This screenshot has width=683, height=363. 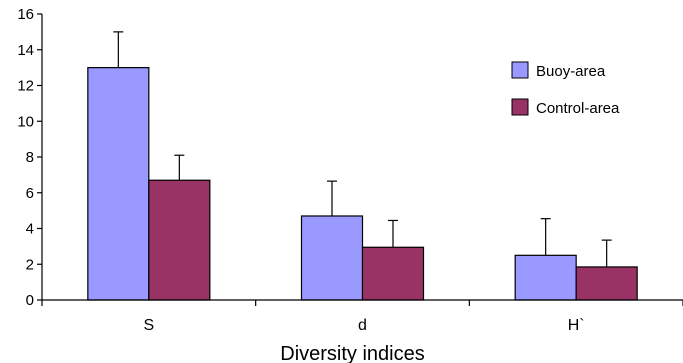 What do you see at coordinates (25, 14) in the screenshot?
I see `y-tick-label: 16` at bounding box center [25, 14].